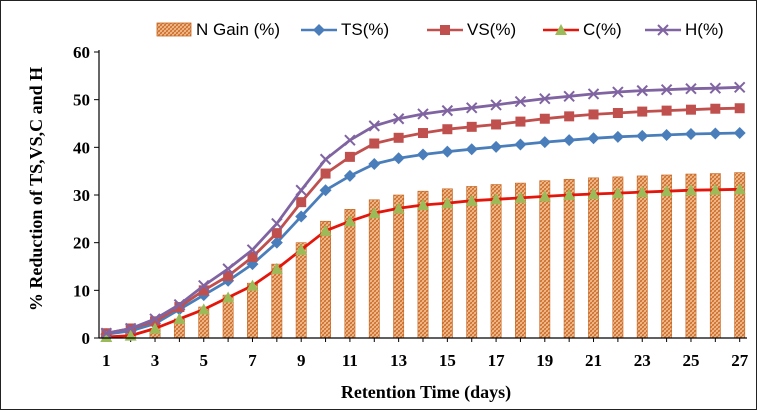 The height and width of the screenshot is (410, 757). Describe the element at coordinates (301, 360) in the screenshot. I see `x-tick-label: 9` at that location.